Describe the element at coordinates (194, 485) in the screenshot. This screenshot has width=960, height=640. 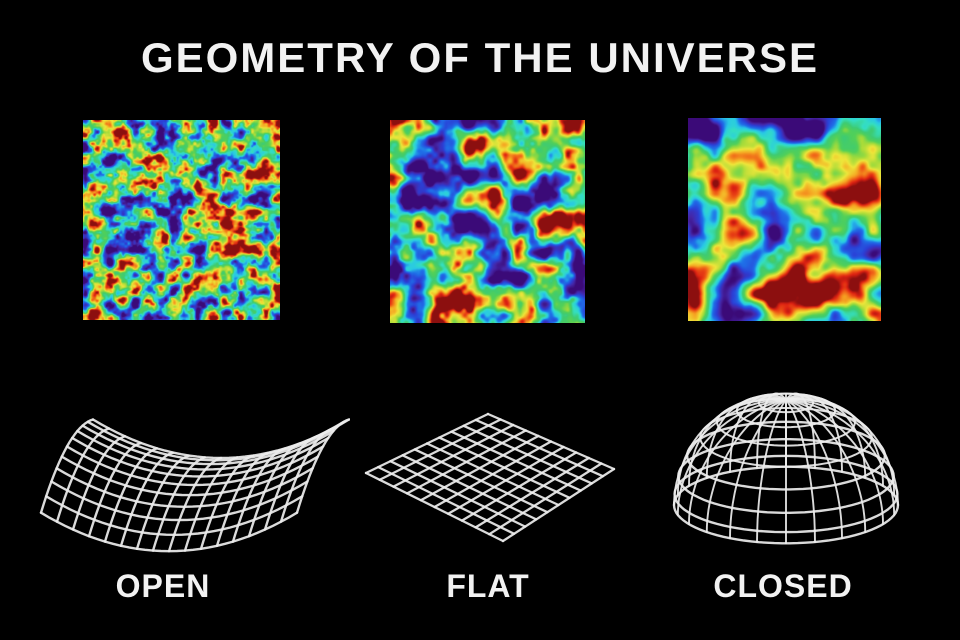
I see `saddle-wireframe` at that location.